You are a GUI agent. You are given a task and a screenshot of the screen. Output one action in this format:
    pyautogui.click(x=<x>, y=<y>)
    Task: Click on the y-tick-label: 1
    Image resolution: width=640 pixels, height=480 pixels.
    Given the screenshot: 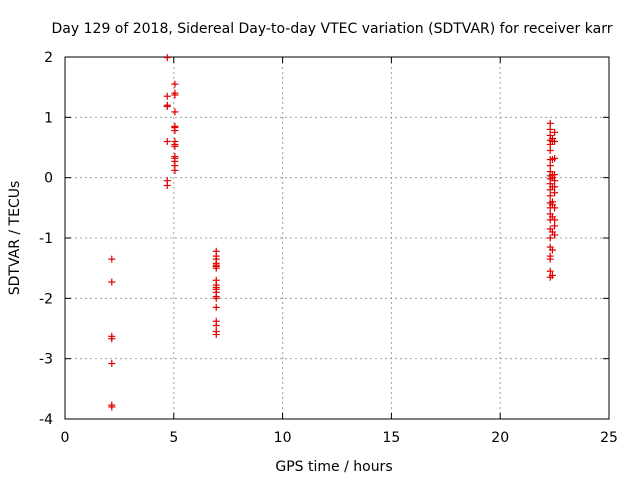 What is the action you would take?
    pyautogui.click(x=48, y=118)
    